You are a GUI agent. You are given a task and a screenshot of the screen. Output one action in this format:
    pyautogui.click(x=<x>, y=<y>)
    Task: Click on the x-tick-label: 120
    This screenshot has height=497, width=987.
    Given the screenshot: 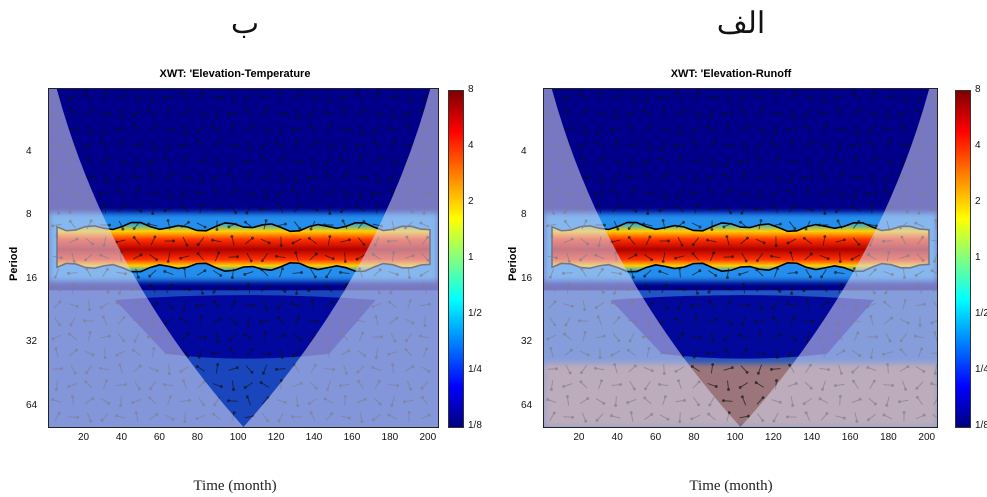 What is the action you would take?
    pyautogui.click(x=276, y=437)
    